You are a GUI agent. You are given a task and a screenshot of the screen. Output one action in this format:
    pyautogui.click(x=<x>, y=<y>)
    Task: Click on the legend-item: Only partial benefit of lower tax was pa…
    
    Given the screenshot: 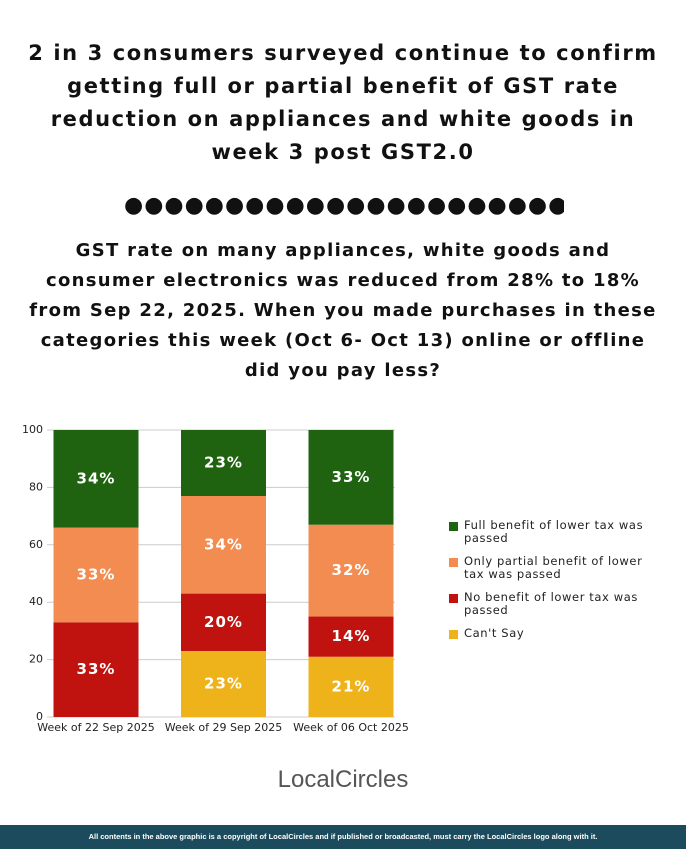 What is the action you would take?
    pyautogui.click(x=556, y=573)
    